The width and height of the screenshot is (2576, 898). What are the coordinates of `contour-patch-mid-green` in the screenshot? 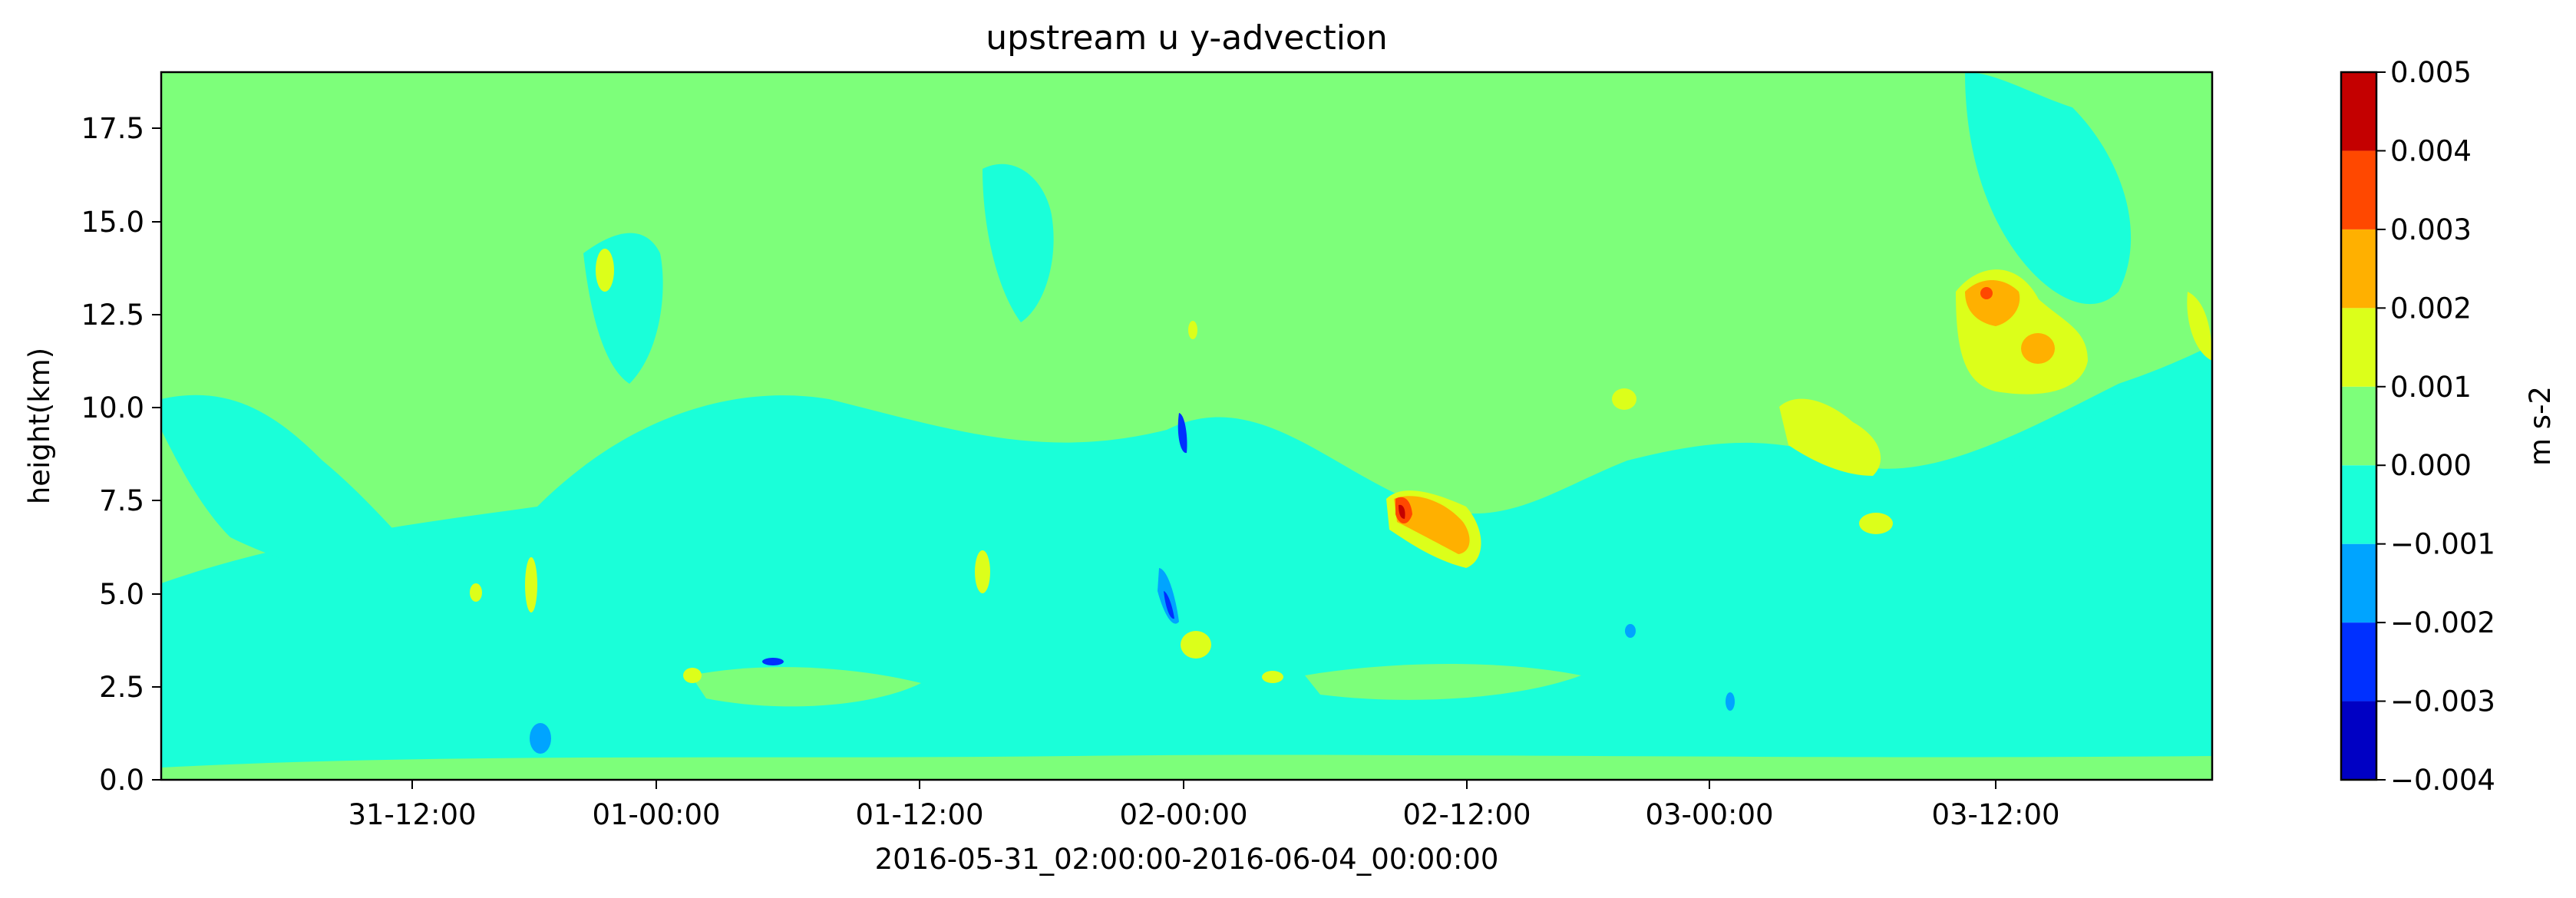 It's located at (806, 687).